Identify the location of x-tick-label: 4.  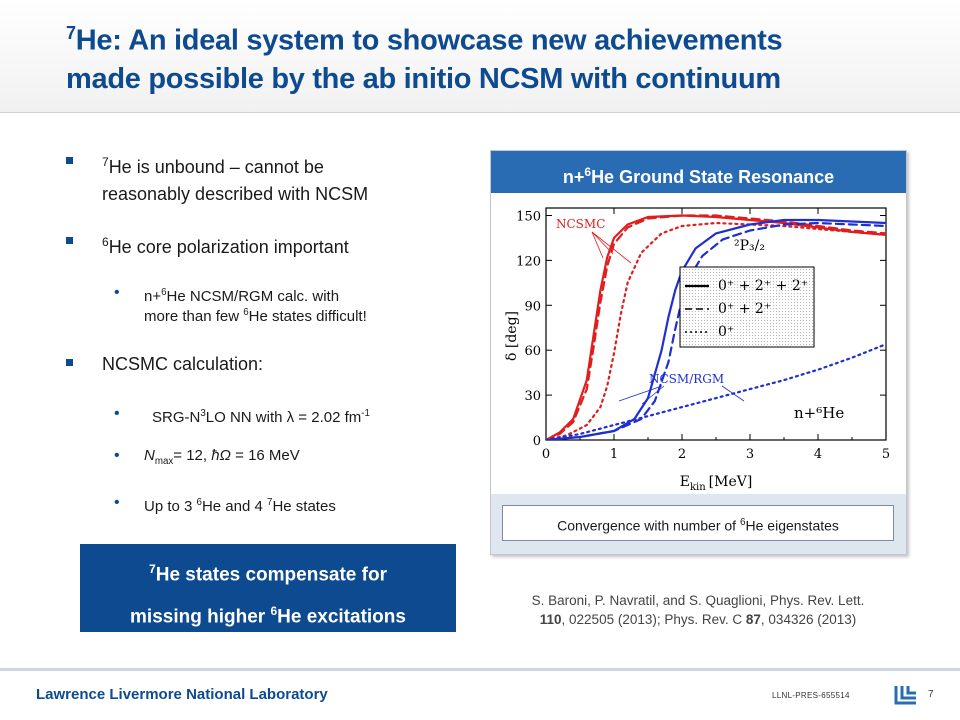
(818, 454).